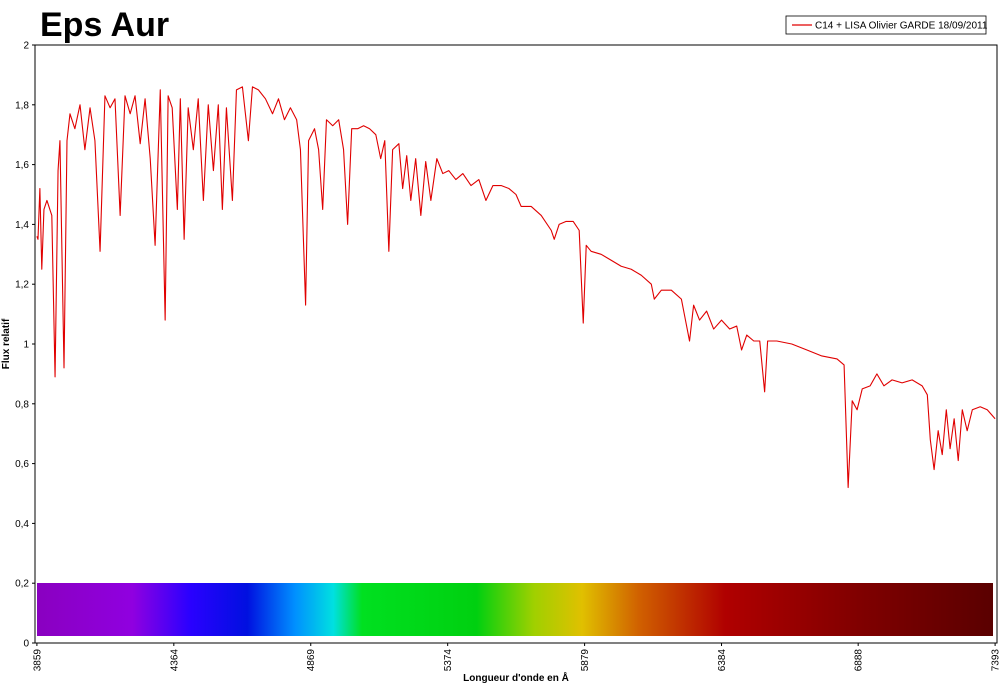 This screenshot has height=694, width=1000. What do you see at coordinates (22, 404) in the screenshot?
I see `y-tick-label: 0,8` at bounding box center [22, 404].